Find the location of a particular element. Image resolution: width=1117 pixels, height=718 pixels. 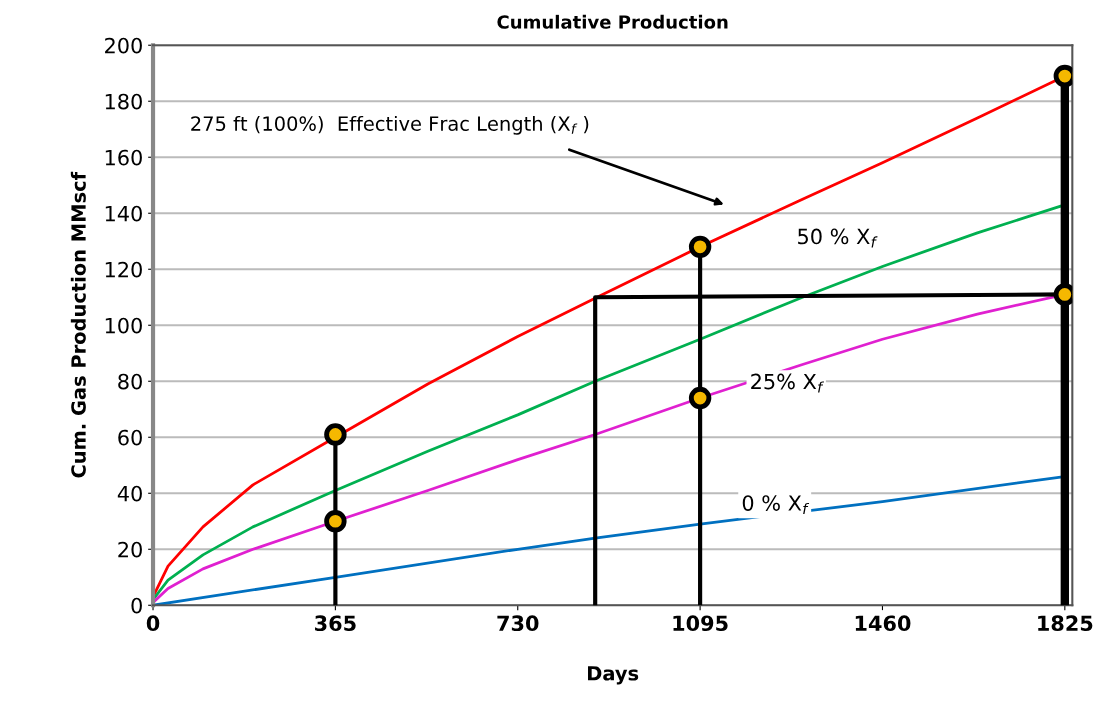

y-tick-label: 80 is located at coordinates (130, 381).